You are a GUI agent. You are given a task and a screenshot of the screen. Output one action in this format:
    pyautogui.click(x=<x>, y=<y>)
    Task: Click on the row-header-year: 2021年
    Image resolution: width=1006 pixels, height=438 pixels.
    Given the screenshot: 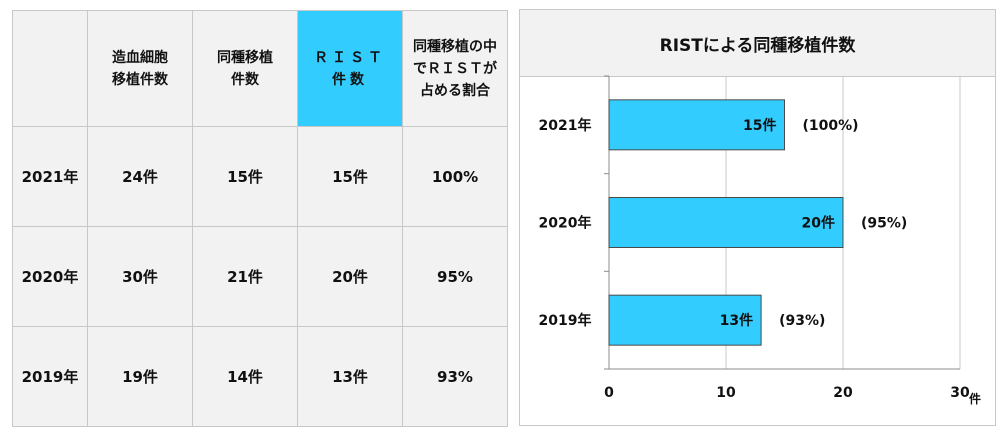 What is the action you would take?
    pyautogui.click(x=50, y=176)
    